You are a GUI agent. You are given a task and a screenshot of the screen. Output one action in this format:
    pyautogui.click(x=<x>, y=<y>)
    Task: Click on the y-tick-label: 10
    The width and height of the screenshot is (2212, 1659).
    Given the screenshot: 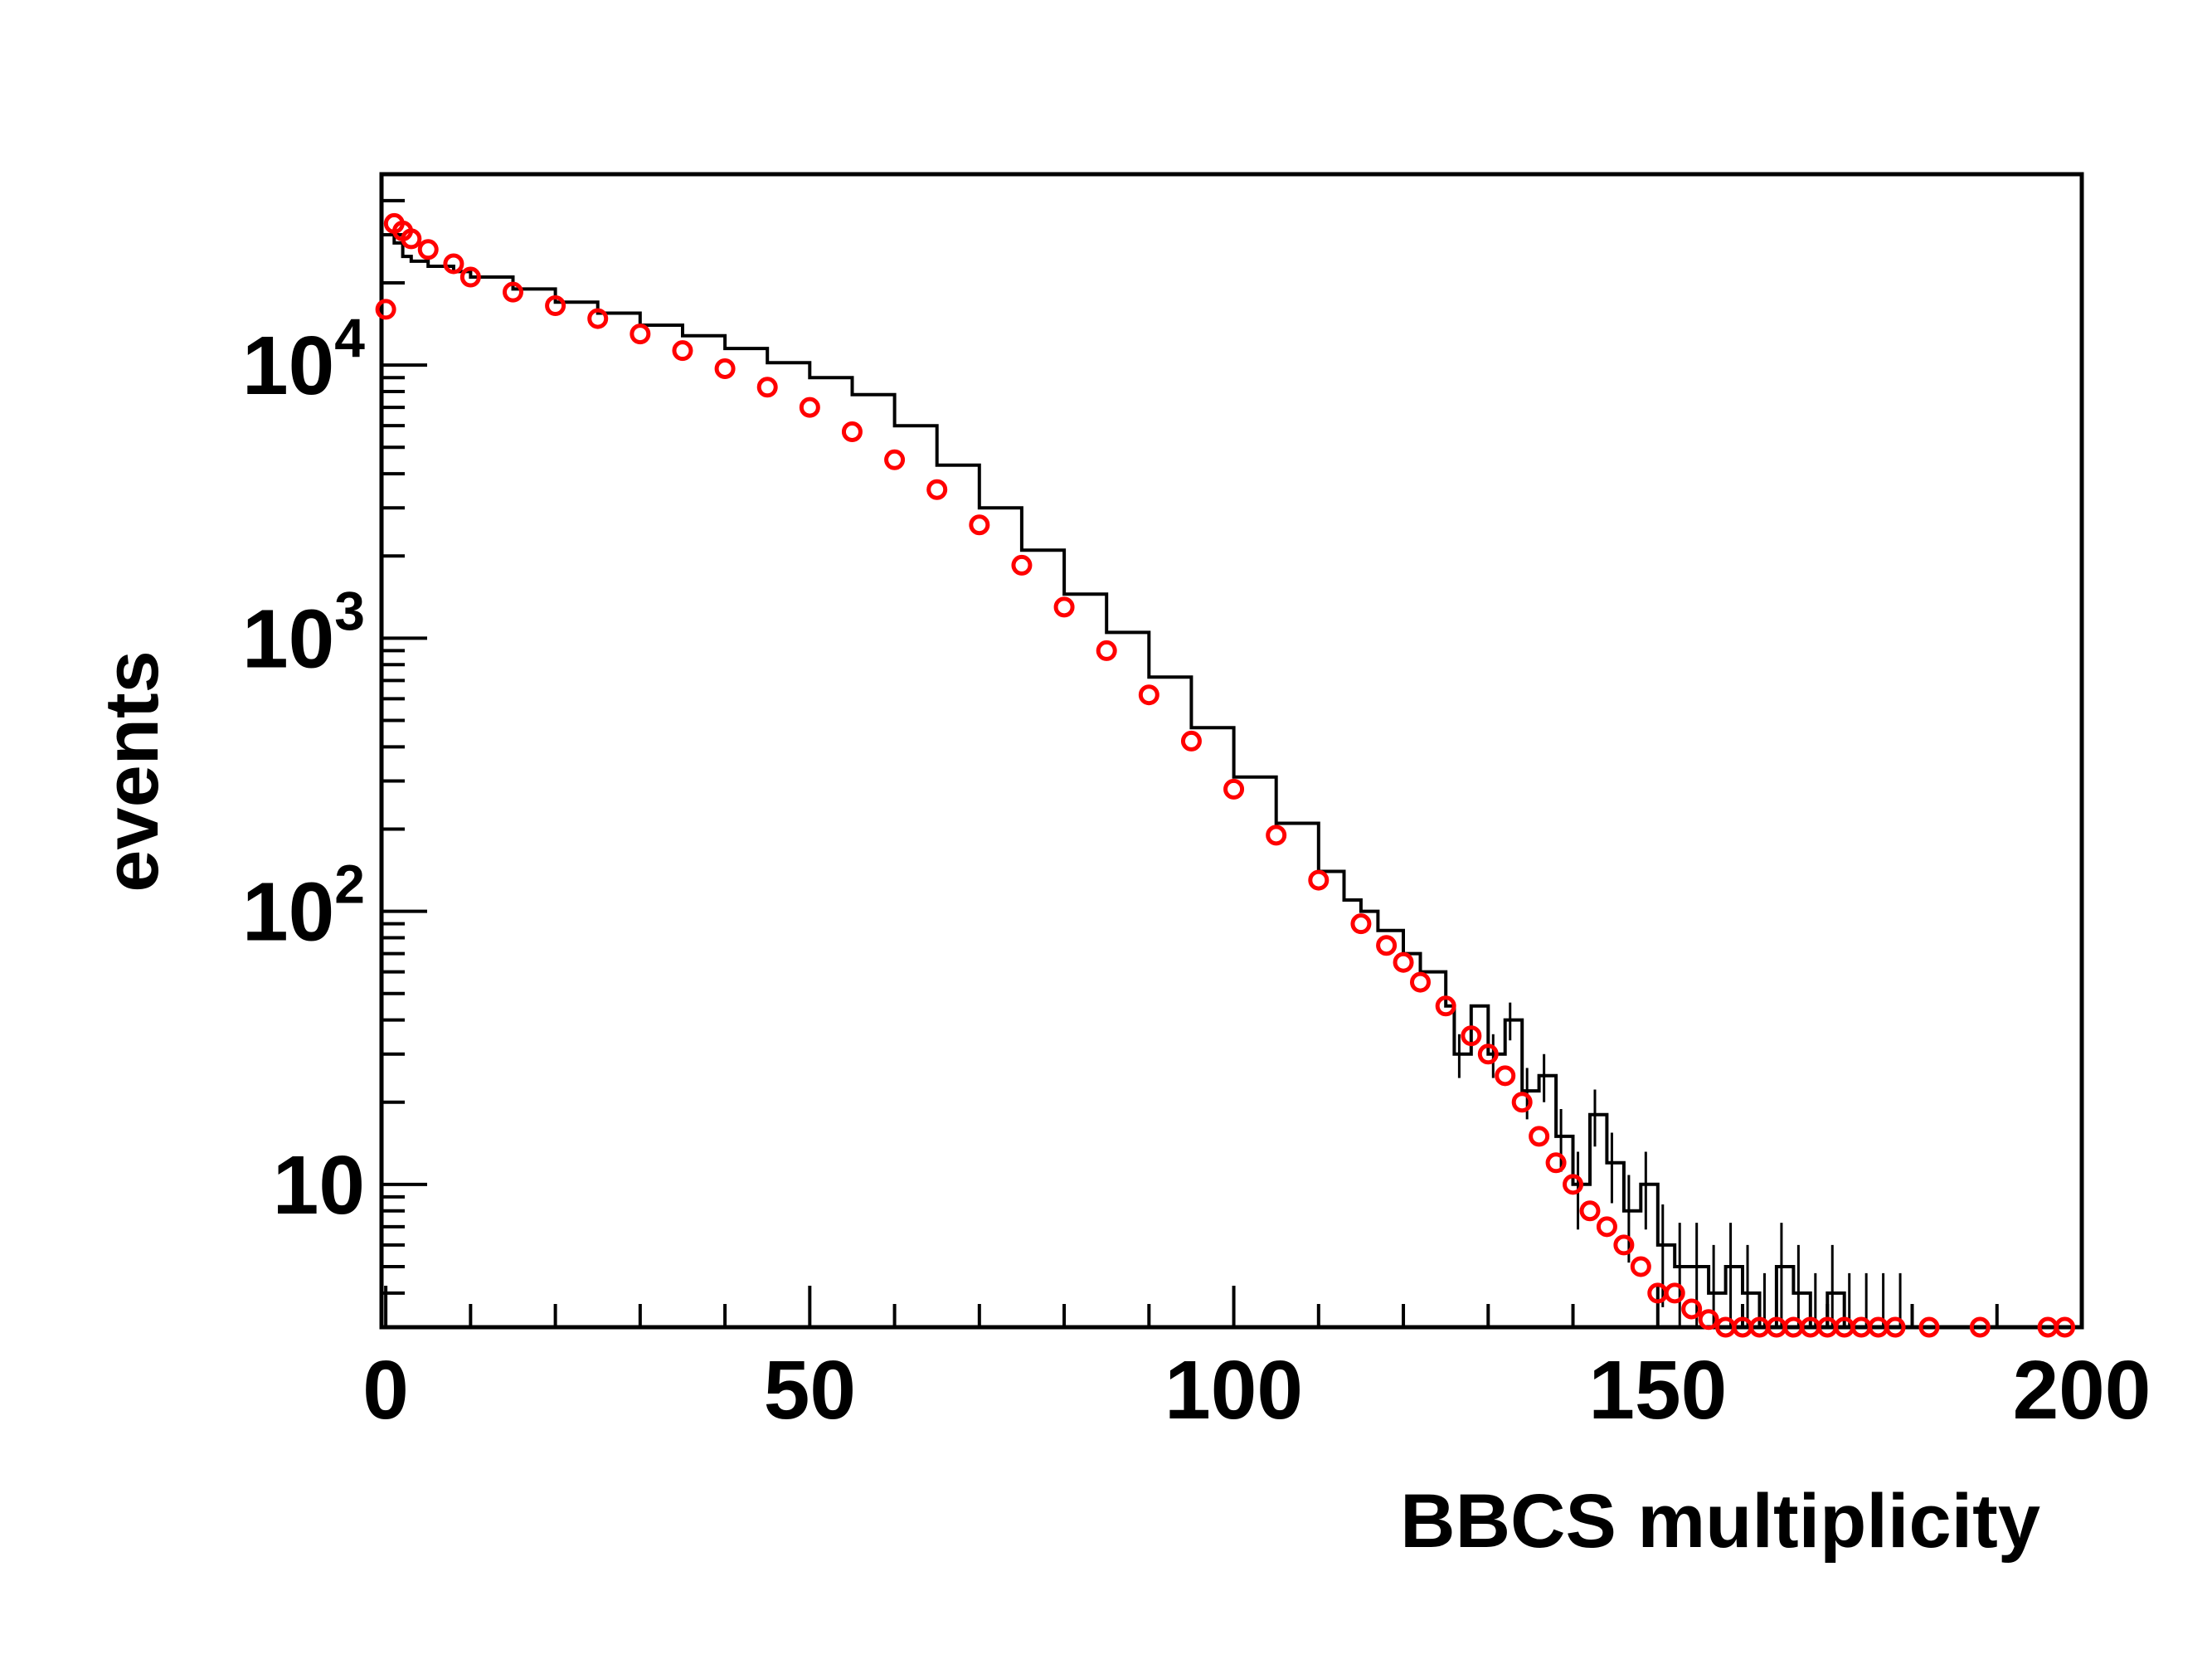 What is the action you would take?
    pyautogui.click(x=319, y=1185)
    